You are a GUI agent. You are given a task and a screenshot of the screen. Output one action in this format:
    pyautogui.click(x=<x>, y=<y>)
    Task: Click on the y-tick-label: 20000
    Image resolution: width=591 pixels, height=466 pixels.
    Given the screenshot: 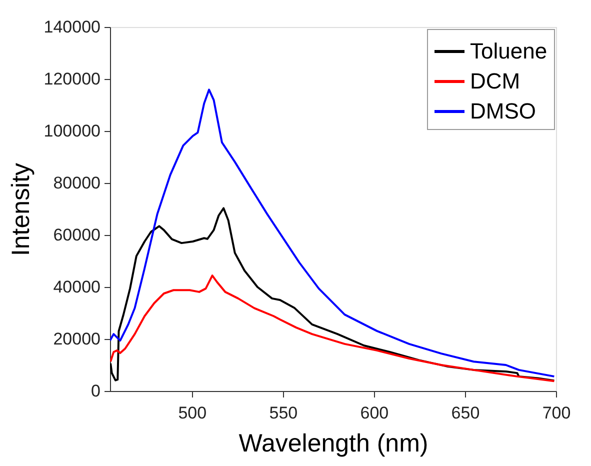 What is the action you would take?
    pyautogui.click(x=76, y=339)
    